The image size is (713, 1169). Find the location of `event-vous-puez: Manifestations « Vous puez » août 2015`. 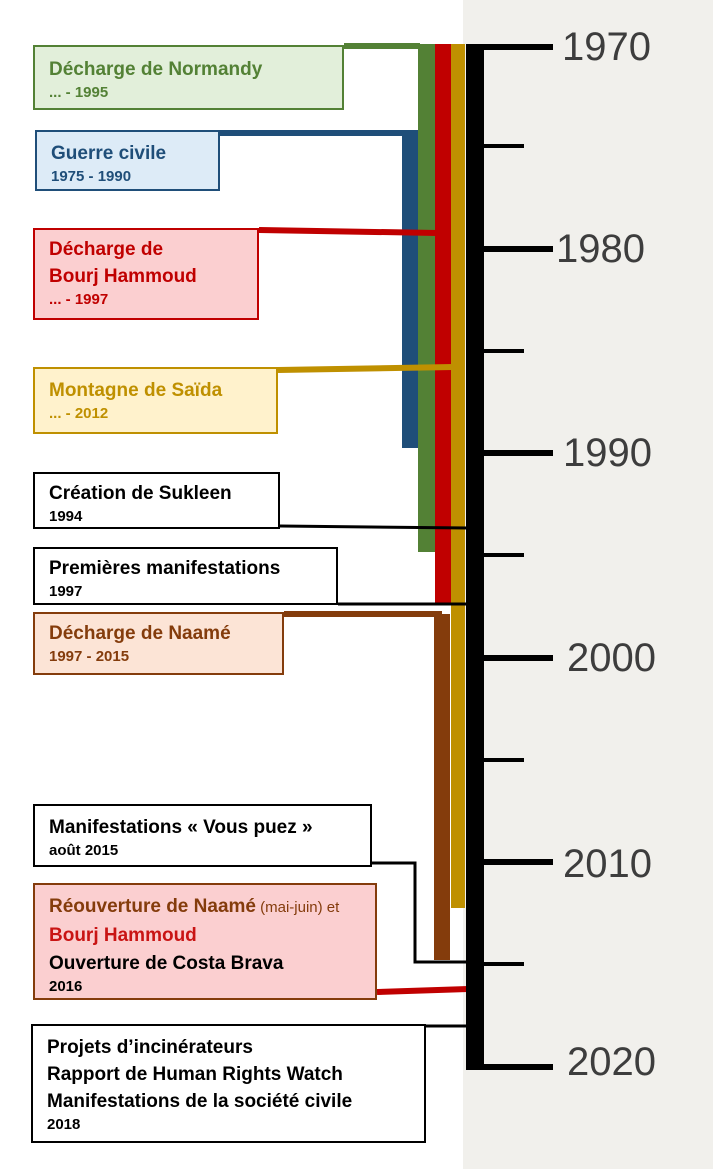

event-vous-puez: Manifestations « Vous puez » août 2015 is located at coordinates (202, 835).